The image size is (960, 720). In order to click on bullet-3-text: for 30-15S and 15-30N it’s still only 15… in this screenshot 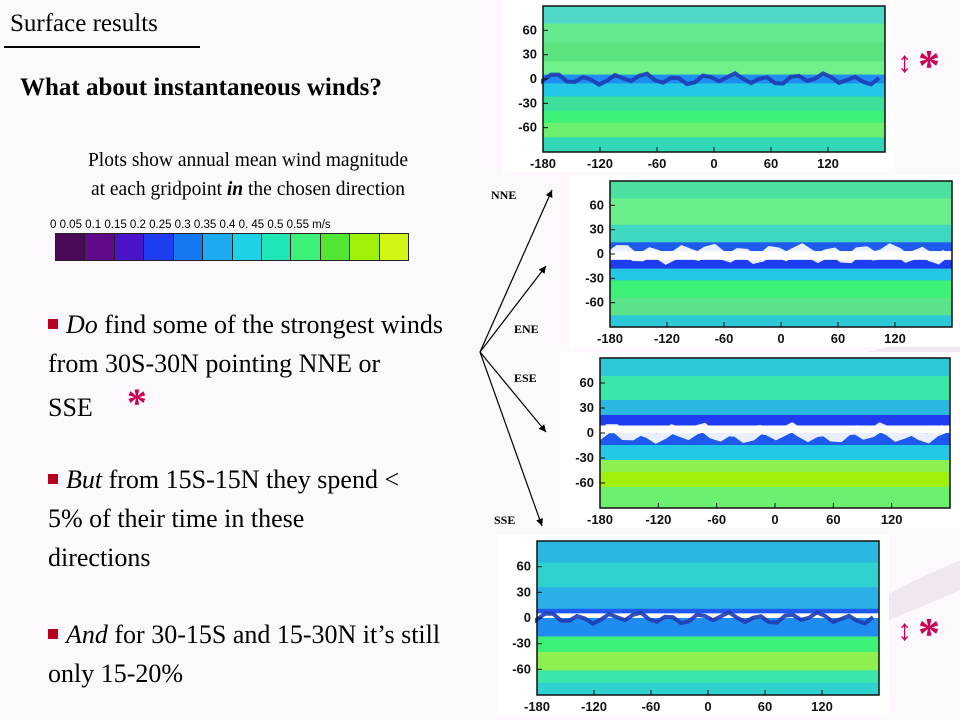, I will do `click(244, 654)`.